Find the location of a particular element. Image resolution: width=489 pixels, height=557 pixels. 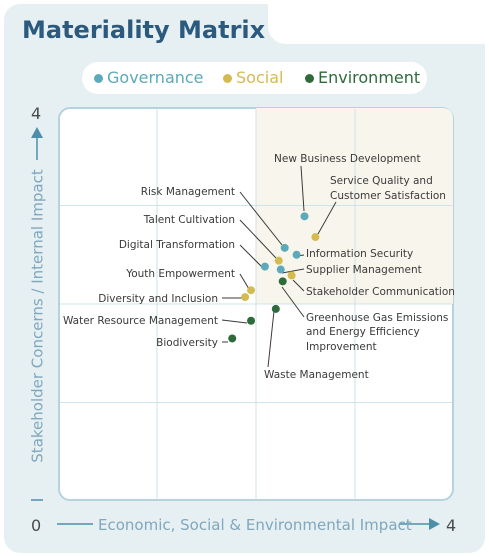

origin-label: 0 is located at coordinates (36, 525).